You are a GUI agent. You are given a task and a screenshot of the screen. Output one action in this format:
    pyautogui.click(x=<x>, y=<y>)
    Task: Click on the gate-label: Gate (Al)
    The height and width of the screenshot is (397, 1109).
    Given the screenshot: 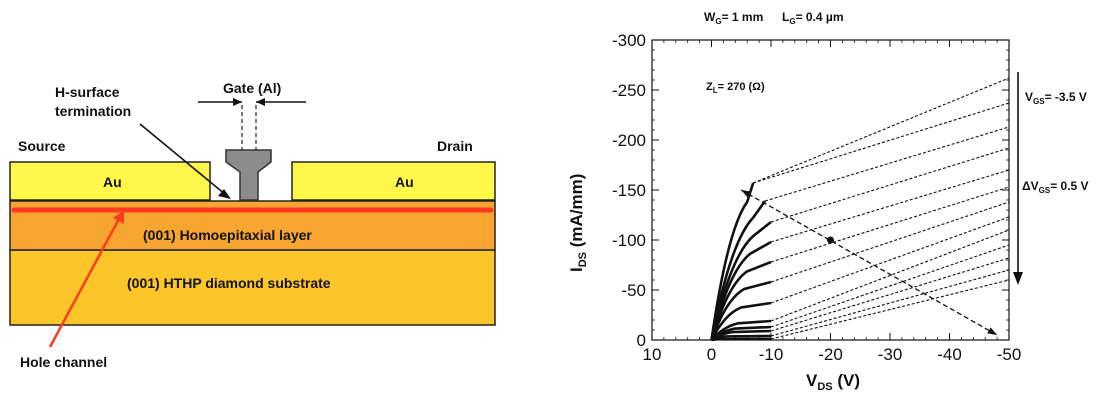 What is the action you would take?
    pyautogui.click(x=252, y=88)
    